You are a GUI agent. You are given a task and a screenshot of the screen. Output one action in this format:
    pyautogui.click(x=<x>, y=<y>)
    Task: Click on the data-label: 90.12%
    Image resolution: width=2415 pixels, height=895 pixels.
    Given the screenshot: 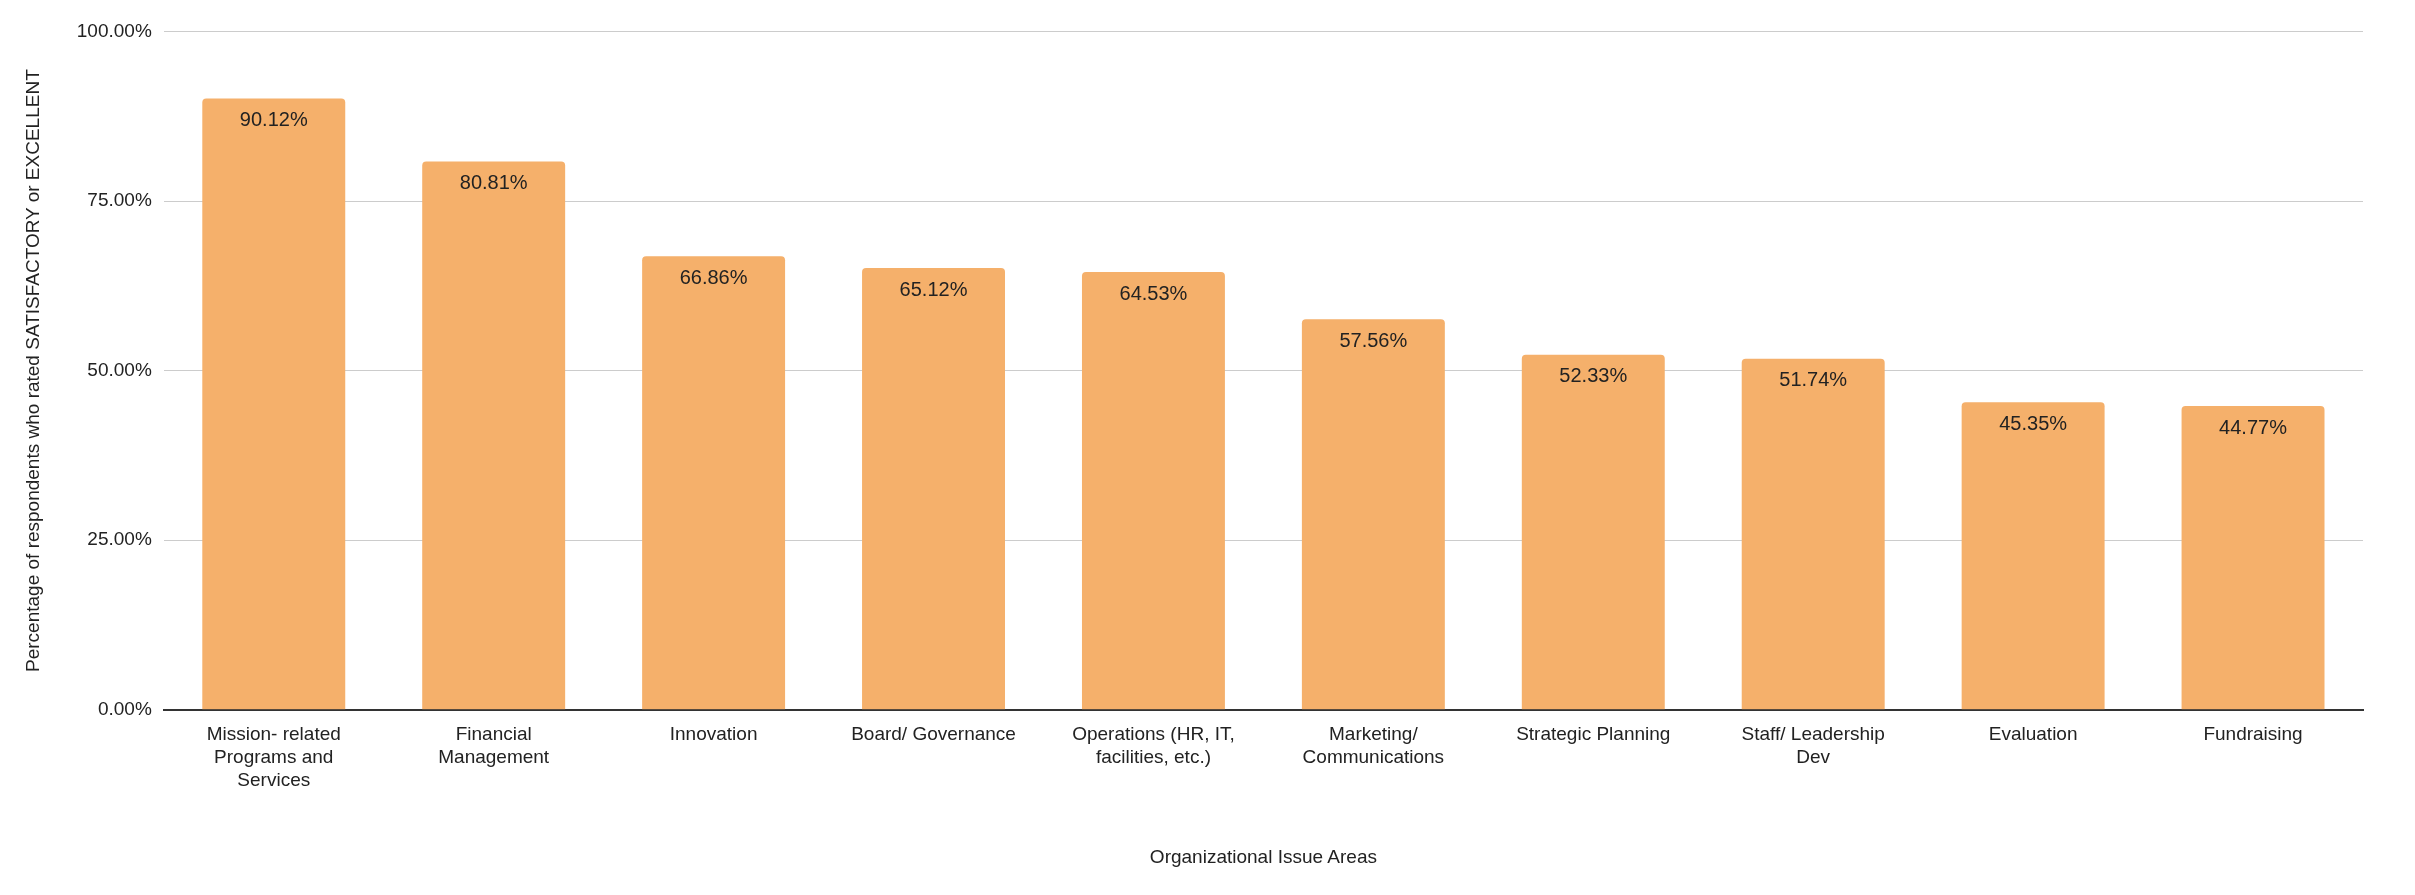 What is the action you would take?
    pyautogui.click(x=273, y=118)
    